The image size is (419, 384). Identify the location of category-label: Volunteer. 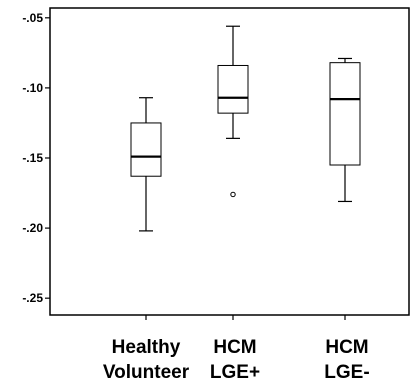
(146, 372).